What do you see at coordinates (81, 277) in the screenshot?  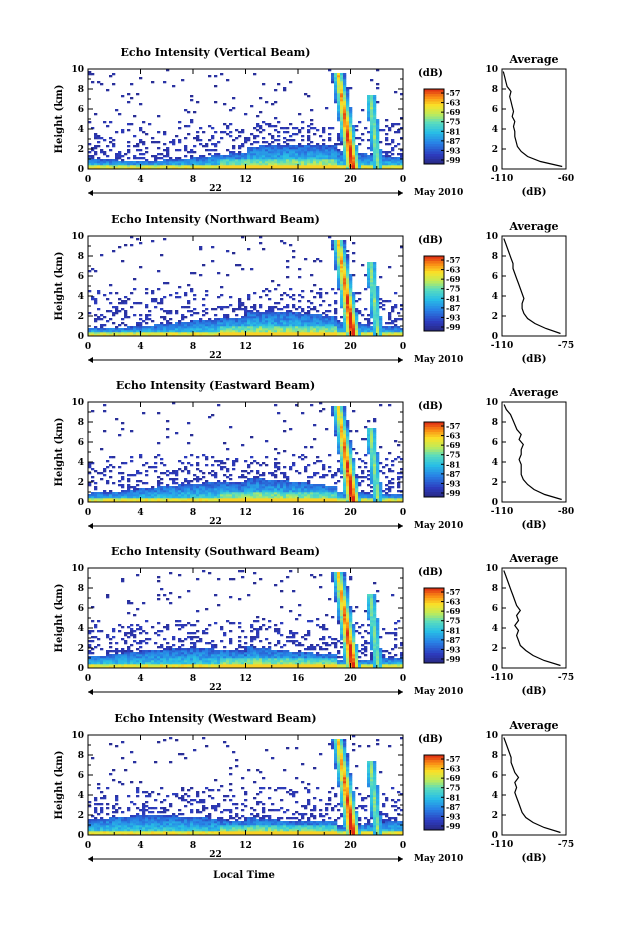 I see `ytick-label: 6` at bounding box center [81, 277].